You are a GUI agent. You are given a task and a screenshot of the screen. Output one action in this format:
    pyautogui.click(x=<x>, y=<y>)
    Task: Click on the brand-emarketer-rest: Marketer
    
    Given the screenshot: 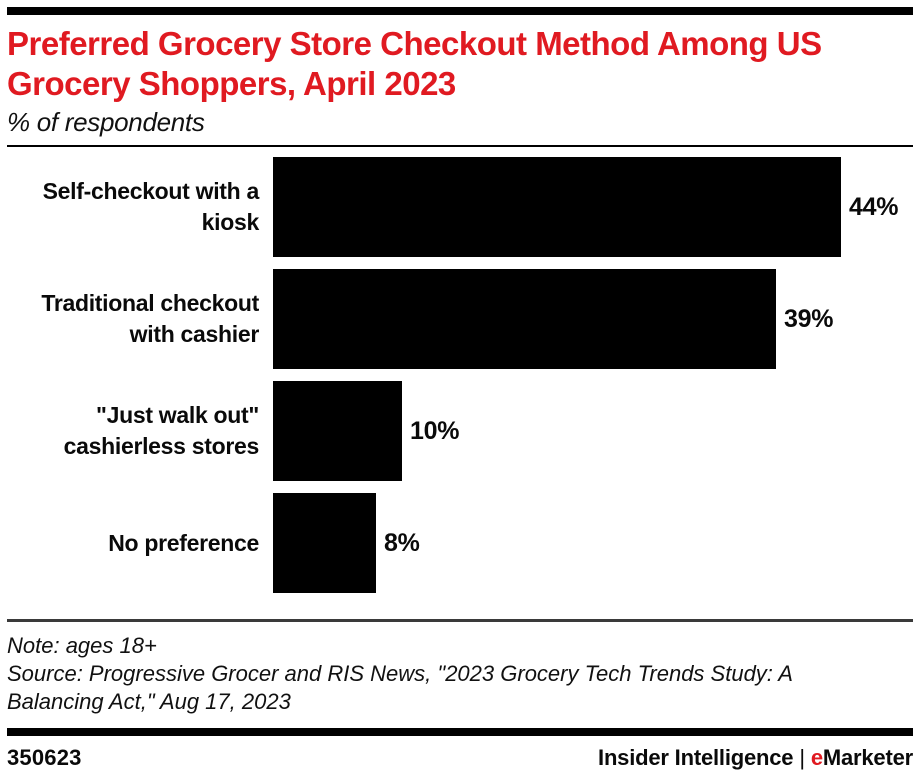 What is the action you would take?
    pyautogui.click(x=867, y=757)
    